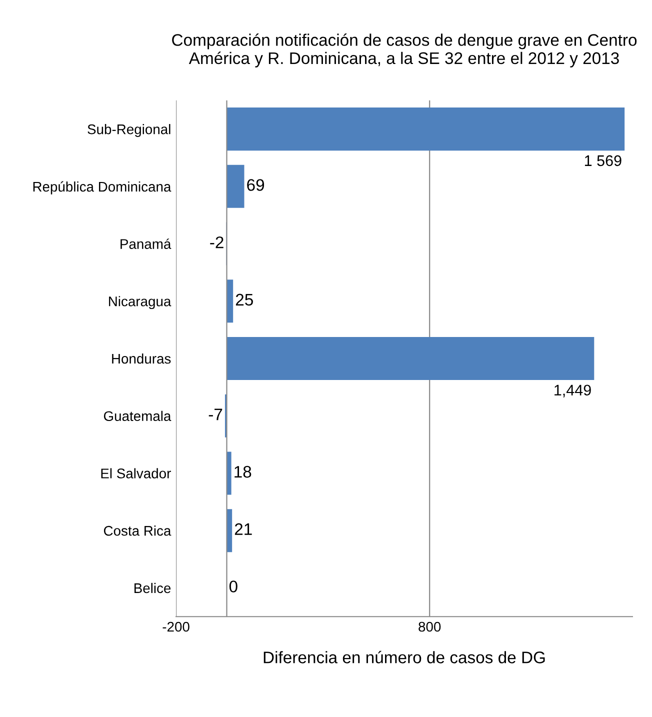 This screenshot has width=652, height=717. Describe the element at coordinates (138, 416) in the screenshot. I see `y-tick-label: Guatemala` at that location.